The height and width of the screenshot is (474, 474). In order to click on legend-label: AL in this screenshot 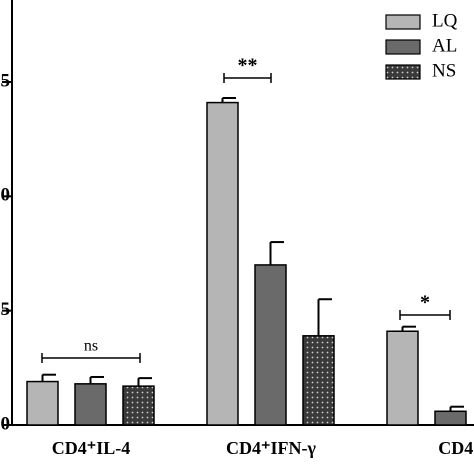, I will do `click(444, 45)`.